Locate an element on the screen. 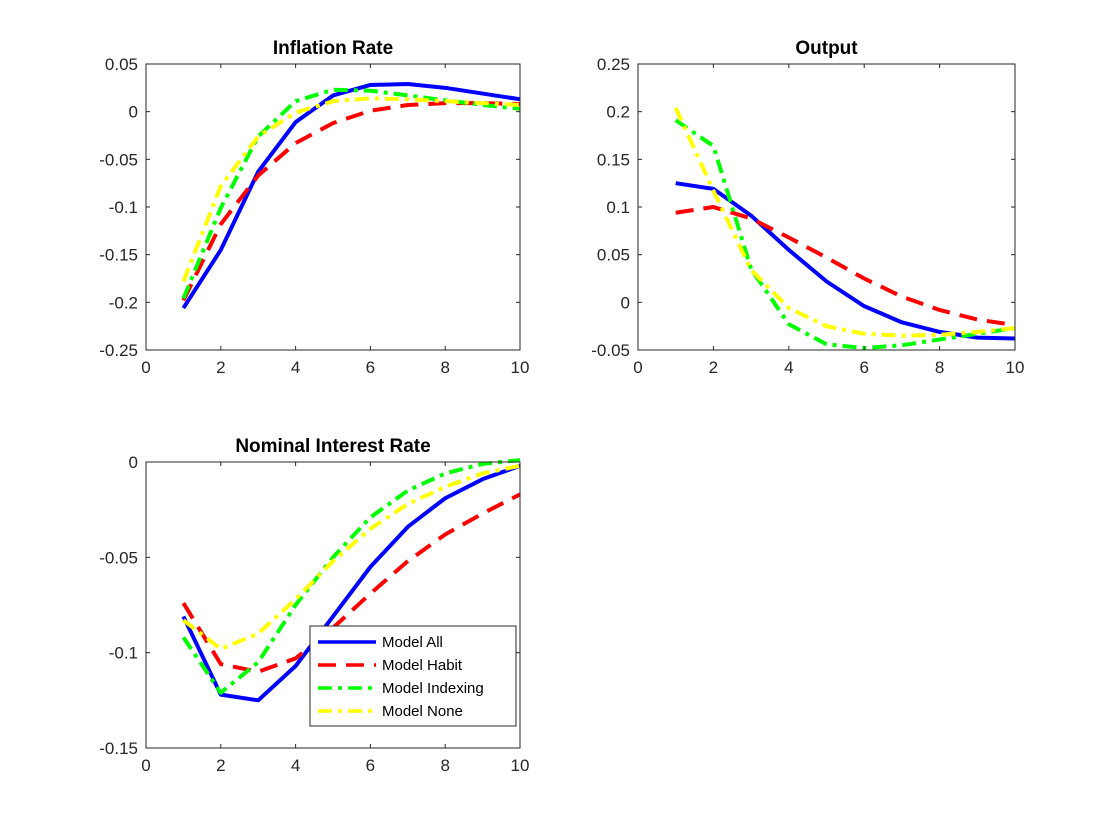  y-tick-label: 0.25 is located at coordinates (613, 64).